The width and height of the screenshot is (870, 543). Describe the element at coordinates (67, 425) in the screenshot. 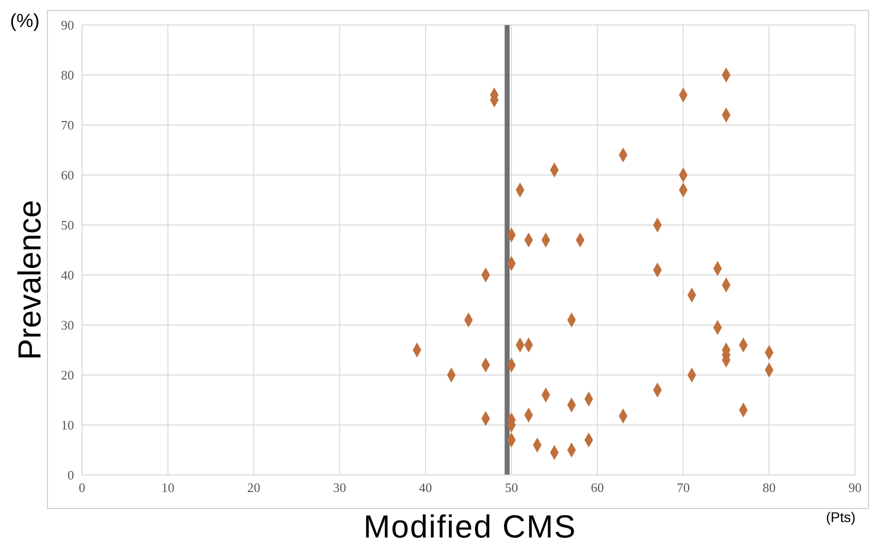

I see `y-tick-label: 10` at that location.